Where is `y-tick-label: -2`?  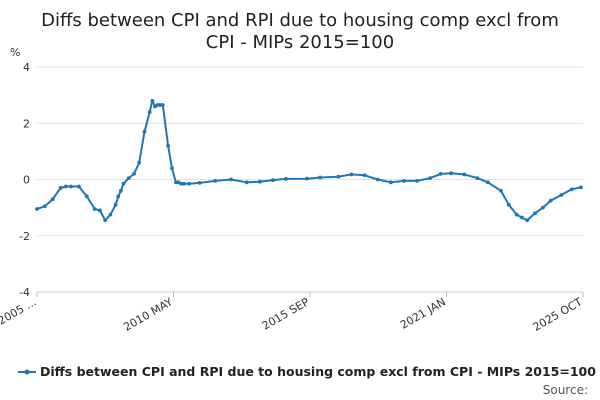 y-tick-label: -2 is located at coordinates (24, 236).